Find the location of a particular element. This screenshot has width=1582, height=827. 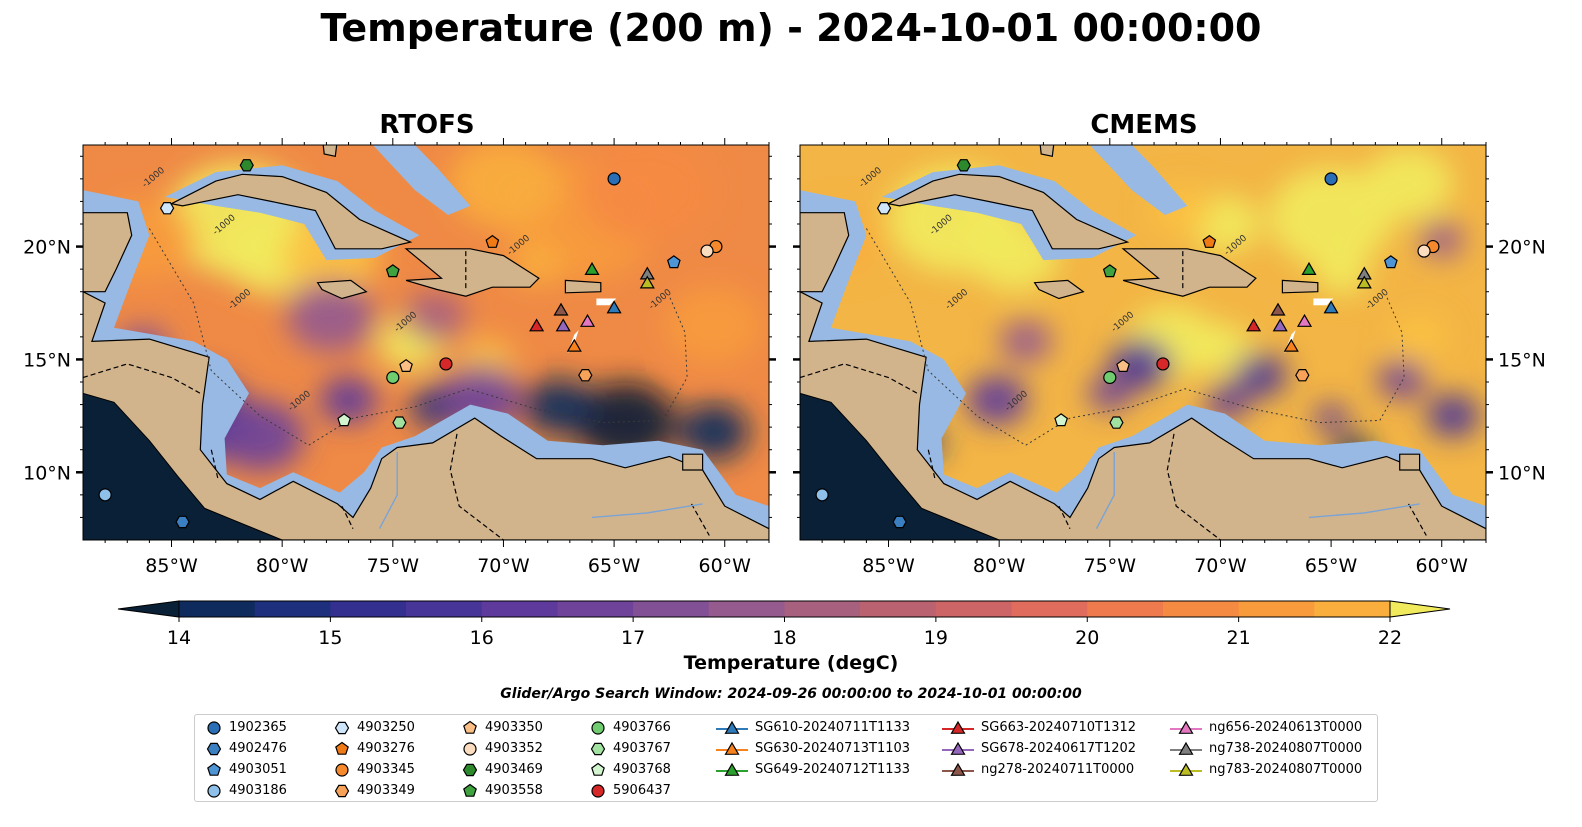

obs-marker-SG610-20240711T1133 is located at coordinates (1331, 307).